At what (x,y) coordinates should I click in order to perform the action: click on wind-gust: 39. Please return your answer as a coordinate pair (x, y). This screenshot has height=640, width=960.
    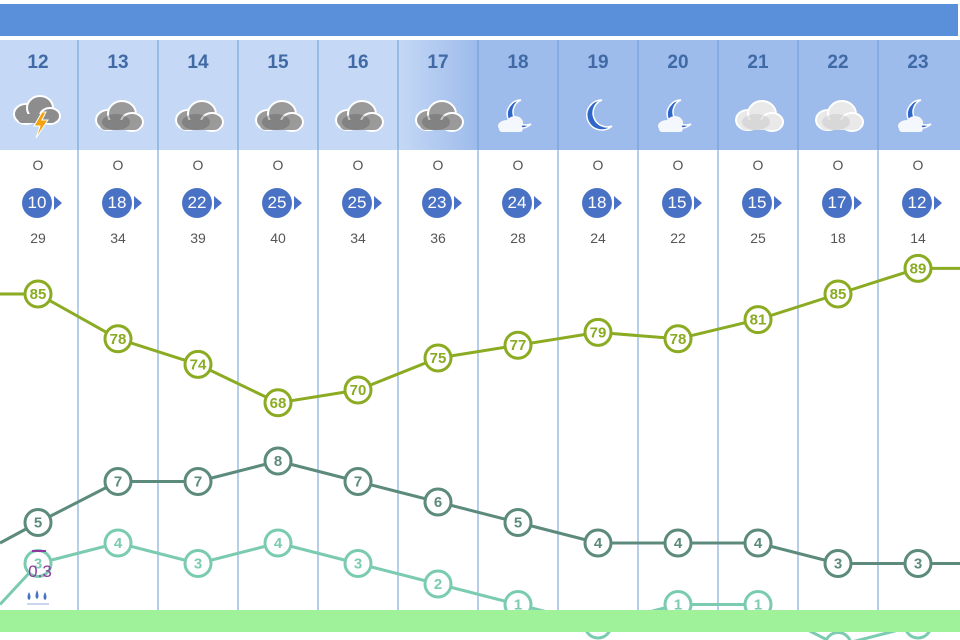
    Looking at the image, I should click on (198, 238).